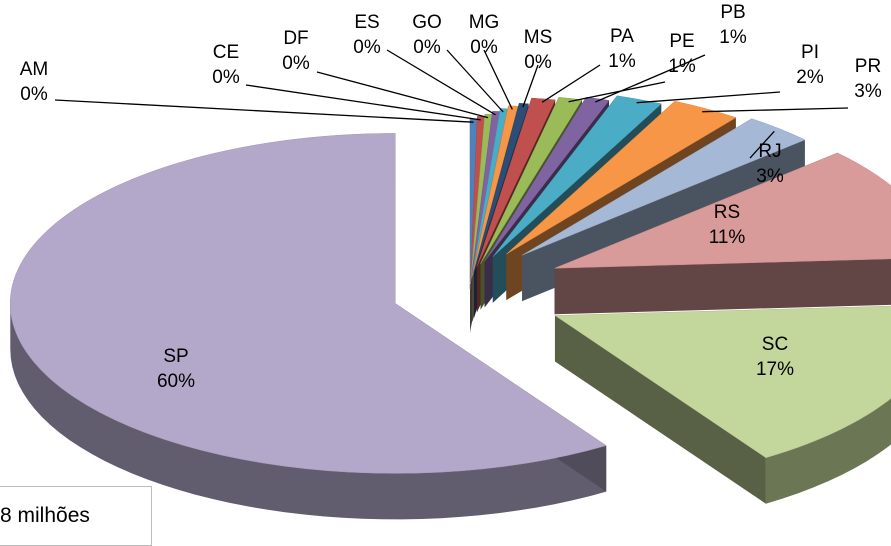 The height and width of the screenshot is (546, 891). I want to click on slice-percent-ce: 0%, so click(226, 77).